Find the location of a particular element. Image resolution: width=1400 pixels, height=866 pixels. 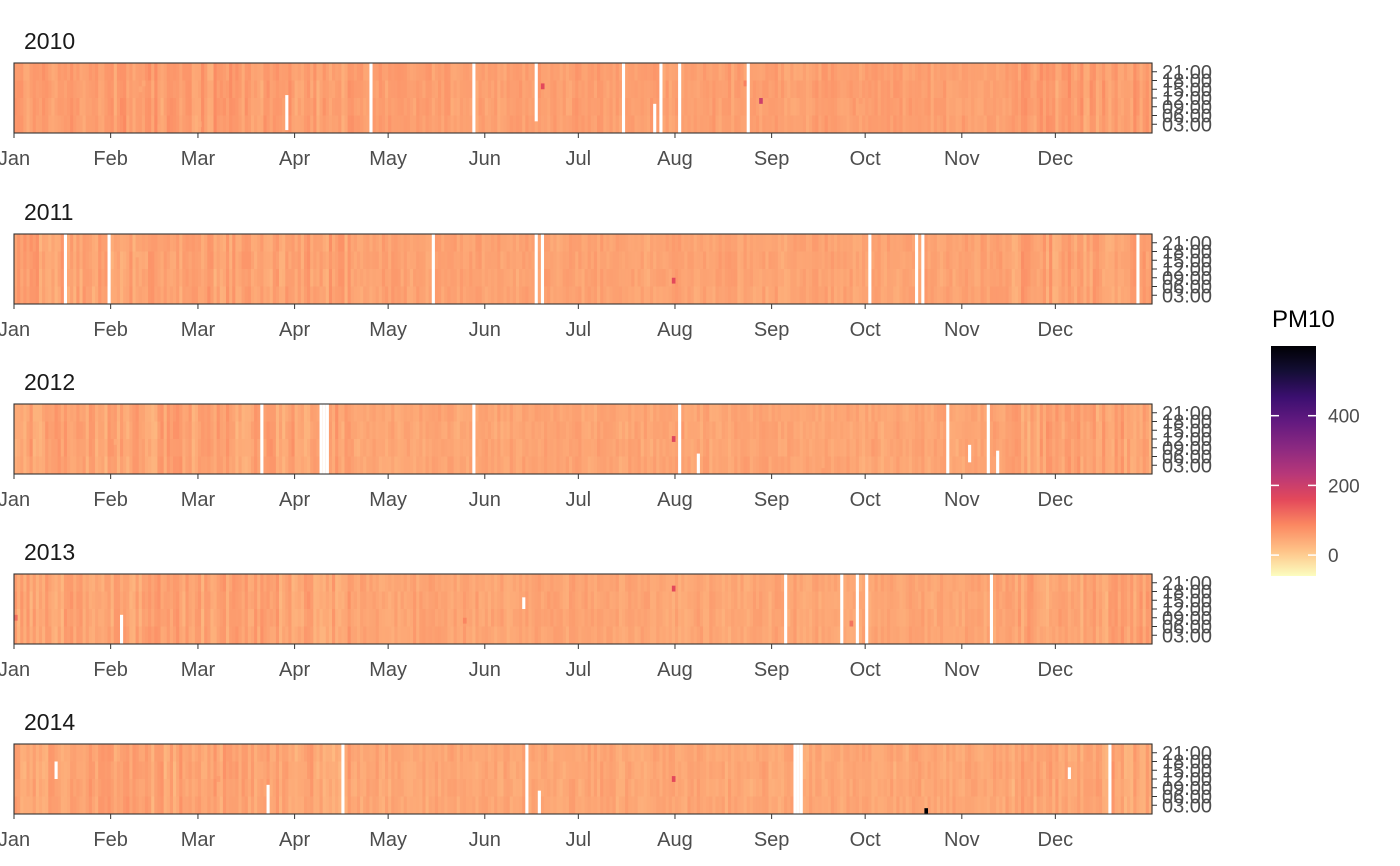

month-label: Oct is located at coordinates (866, 159).